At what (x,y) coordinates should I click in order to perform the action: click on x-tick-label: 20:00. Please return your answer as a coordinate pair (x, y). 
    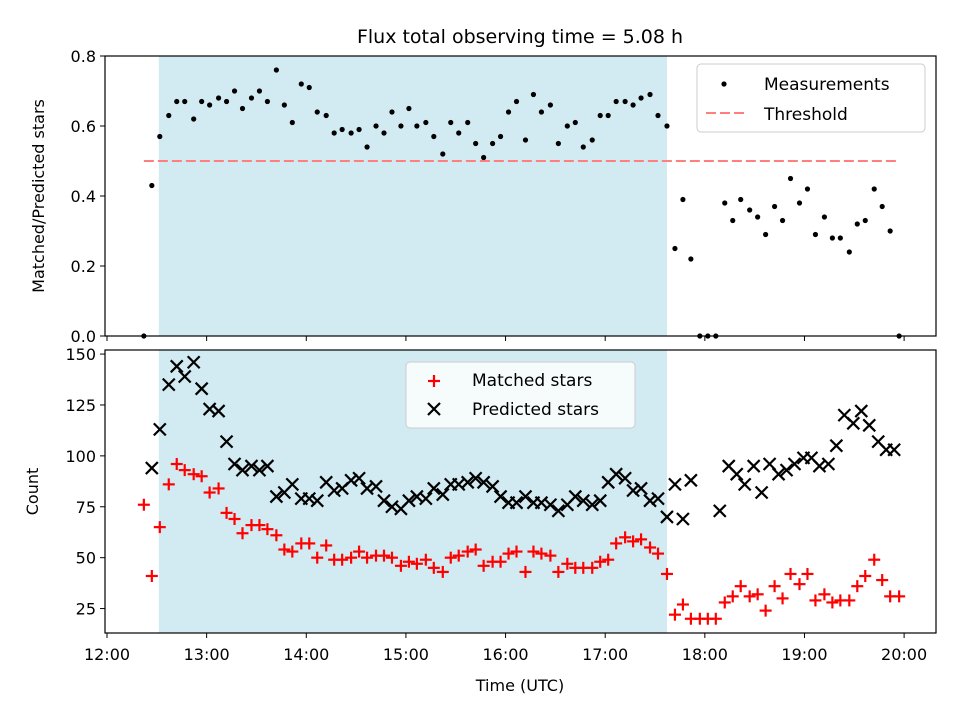
    Looking at the image, I should click on (904, 654).